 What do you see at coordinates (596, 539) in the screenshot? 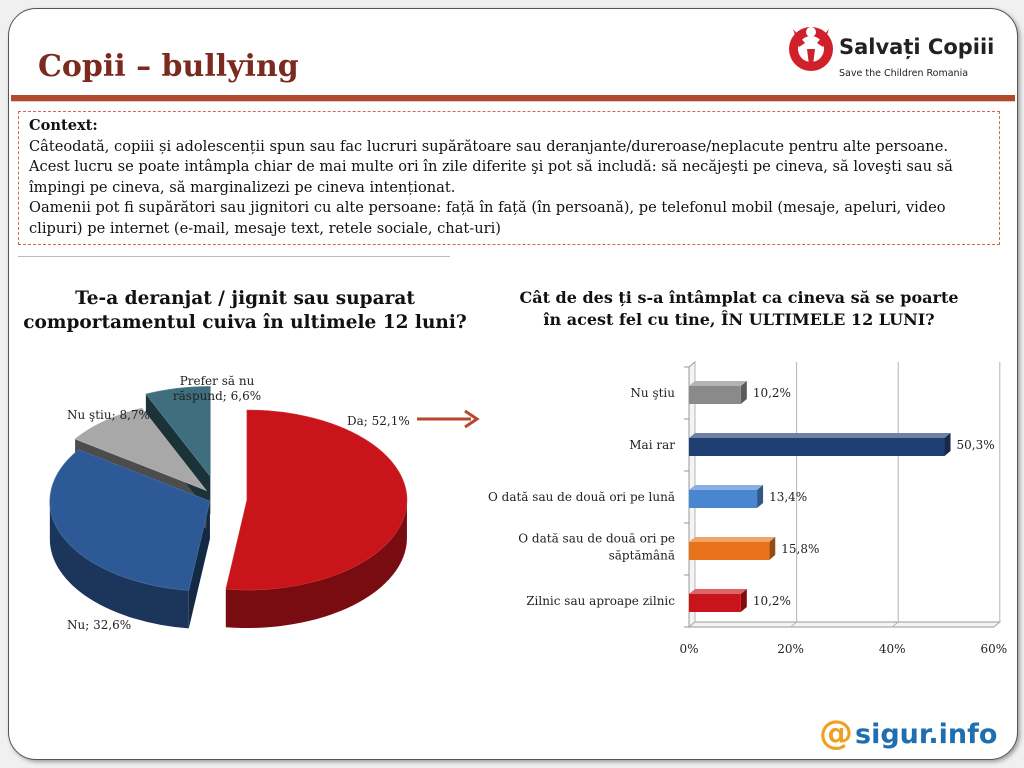
I see `category-label: O dată sau de două ori pe` at bounding box center [596, 539].